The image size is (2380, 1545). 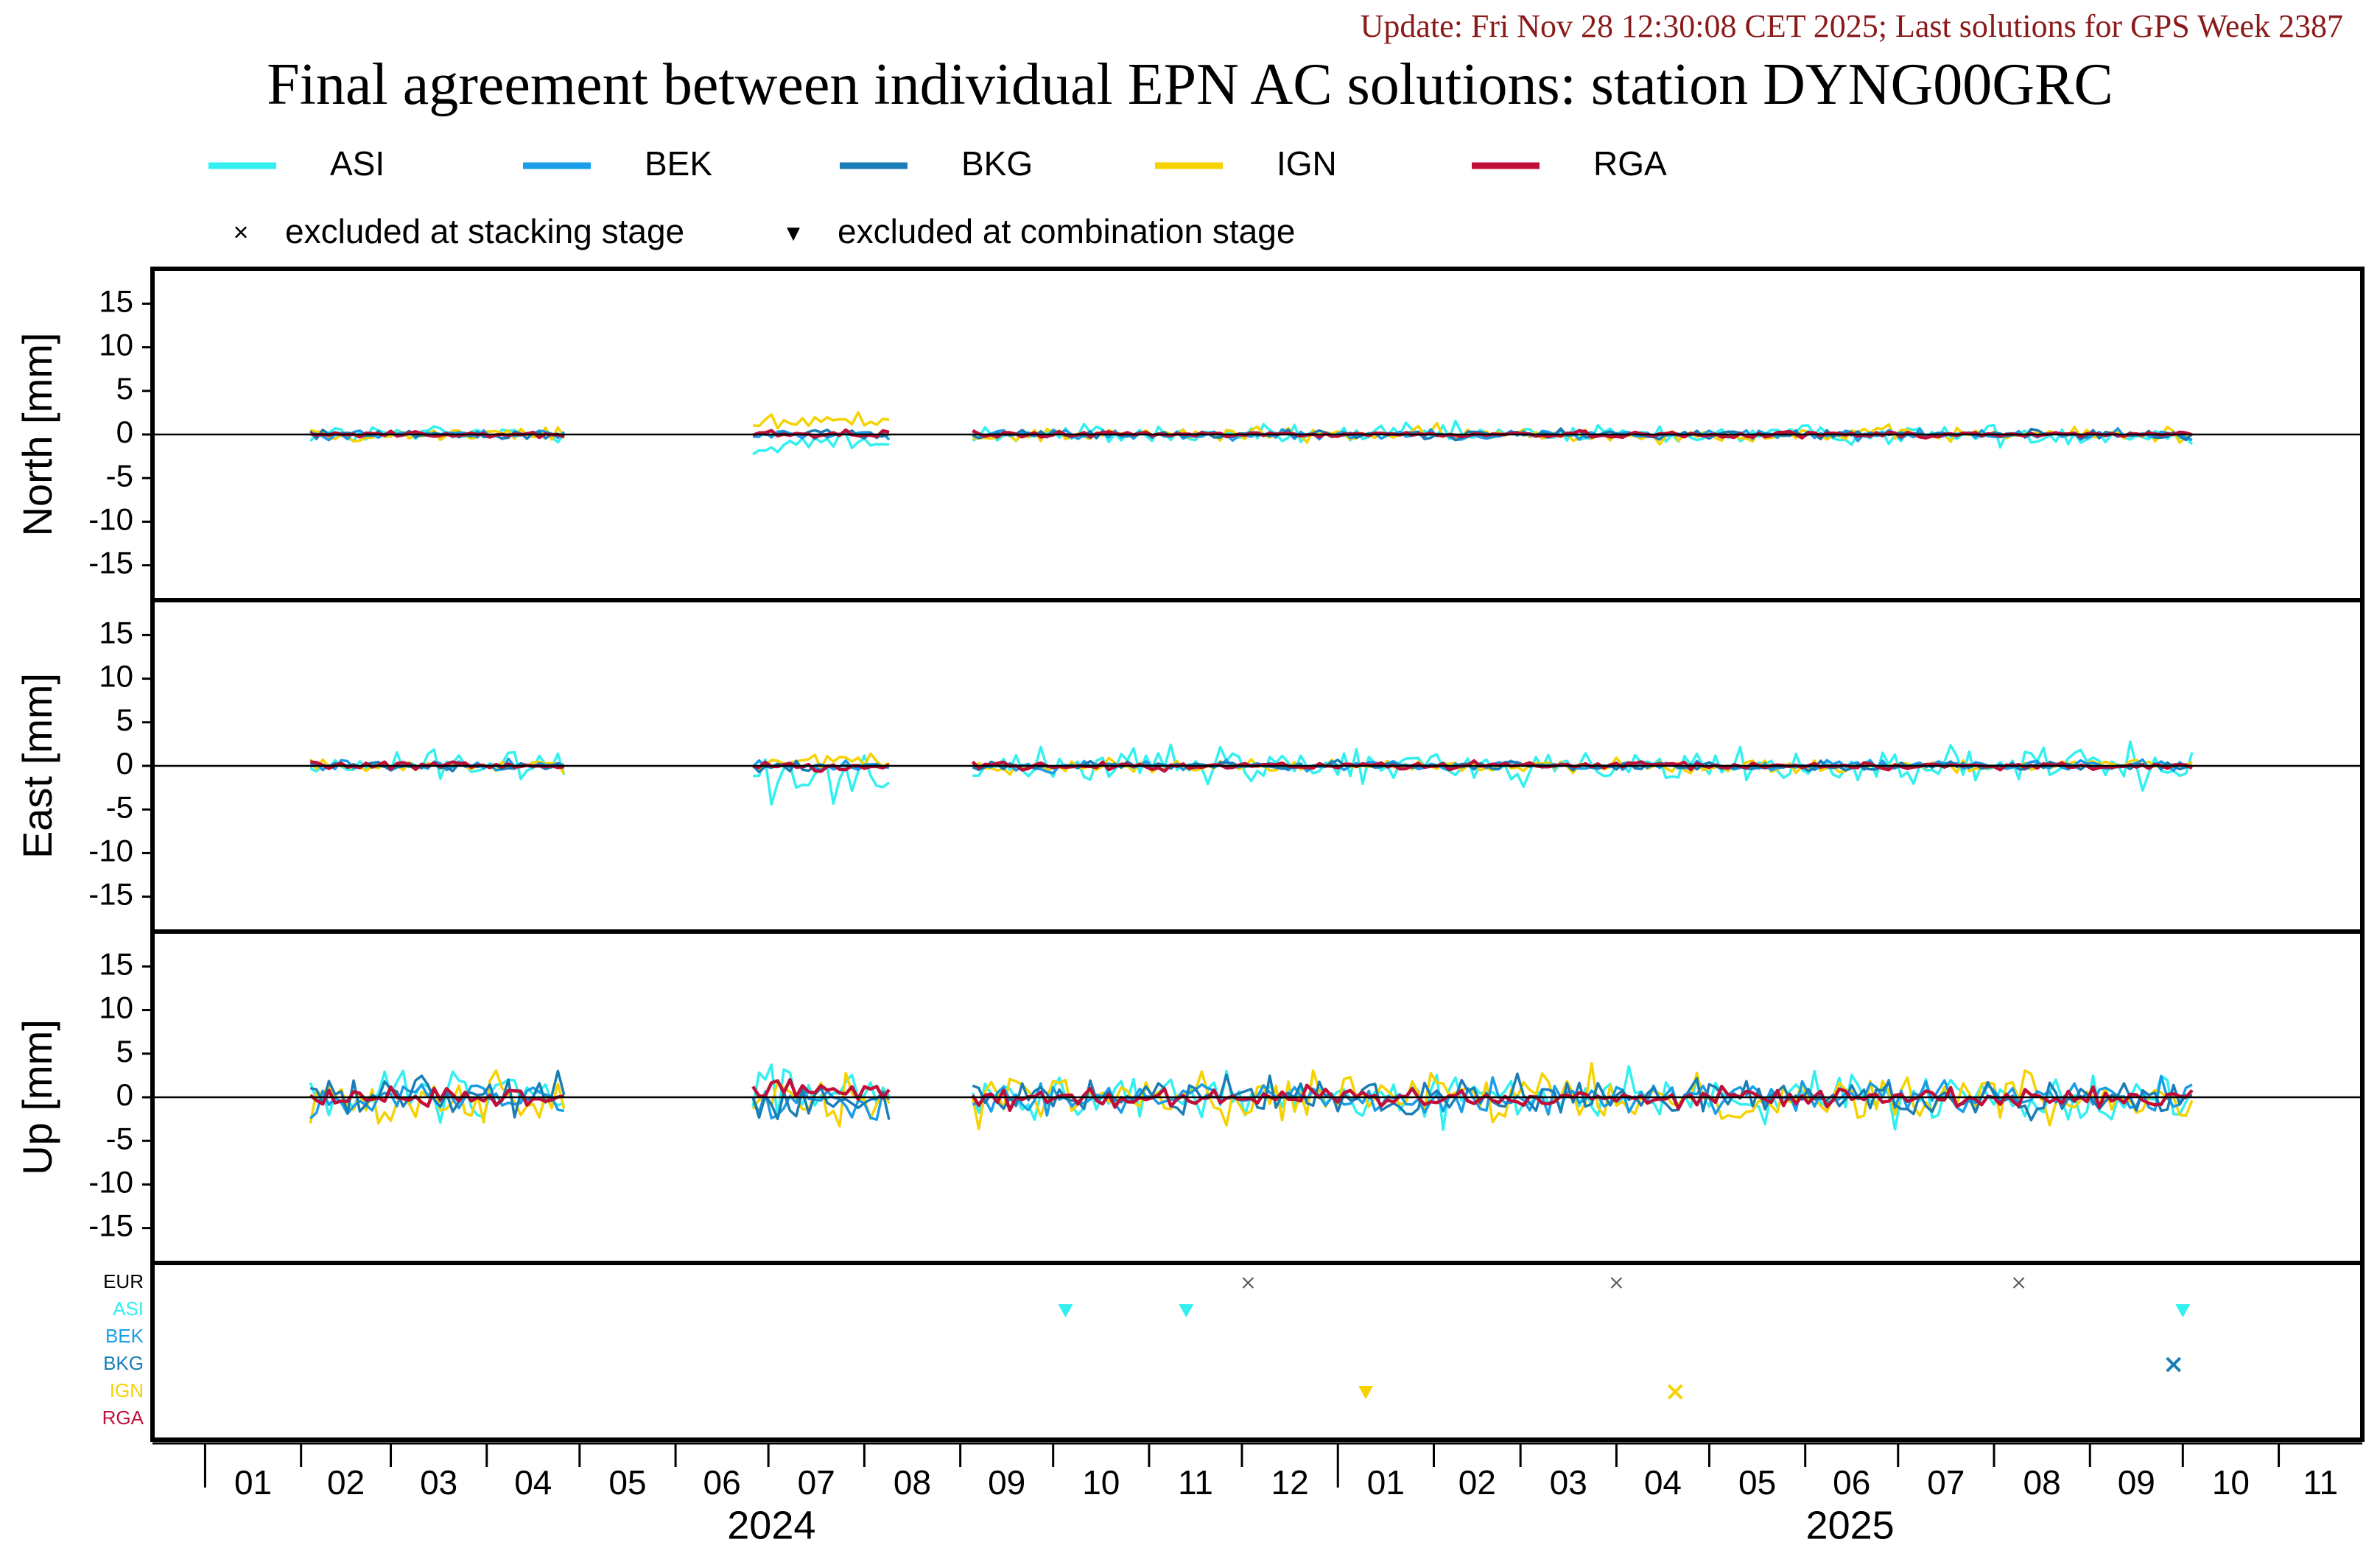 I want to click on plot-area-up, so click(x=1251, y=1096).